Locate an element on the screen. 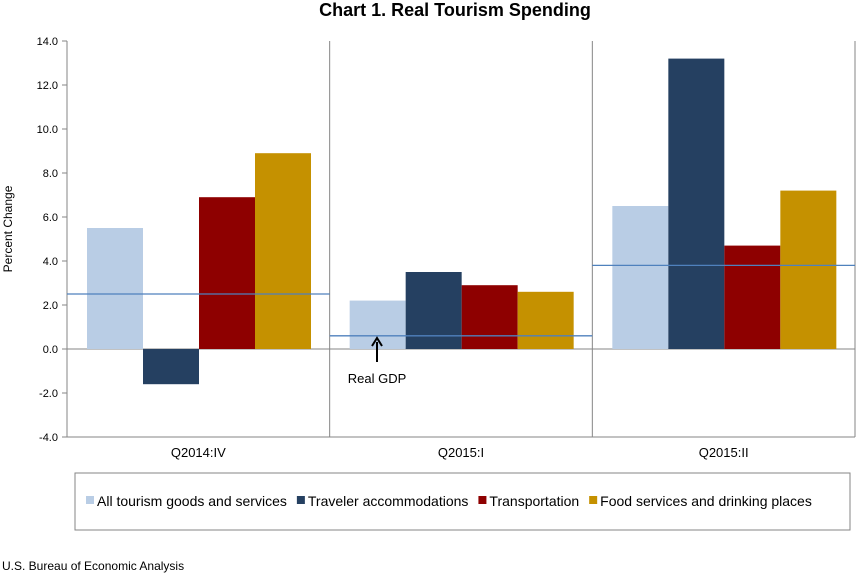  y-tick-label: -2.0 is located at coordinates (48, 394).